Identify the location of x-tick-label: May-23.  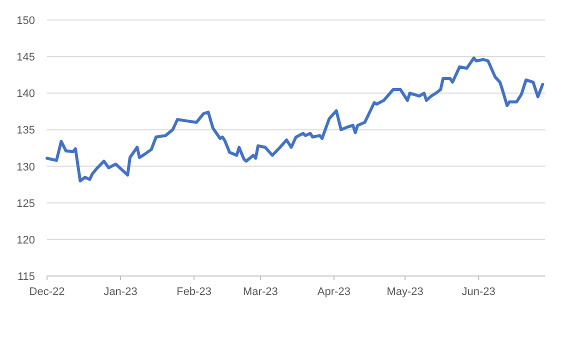
(405, 292).